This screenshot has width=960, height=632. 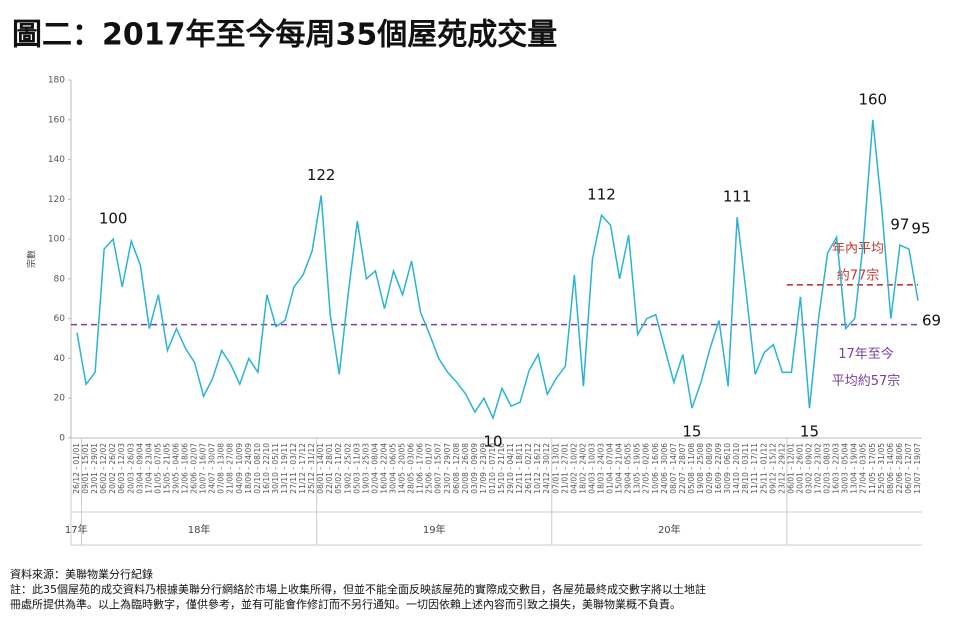 What do you see at coordinates (745, 468) in the screenshot?
I see `x-tick-label: 28/10 - 03/11` at bounding box center [745, 468].